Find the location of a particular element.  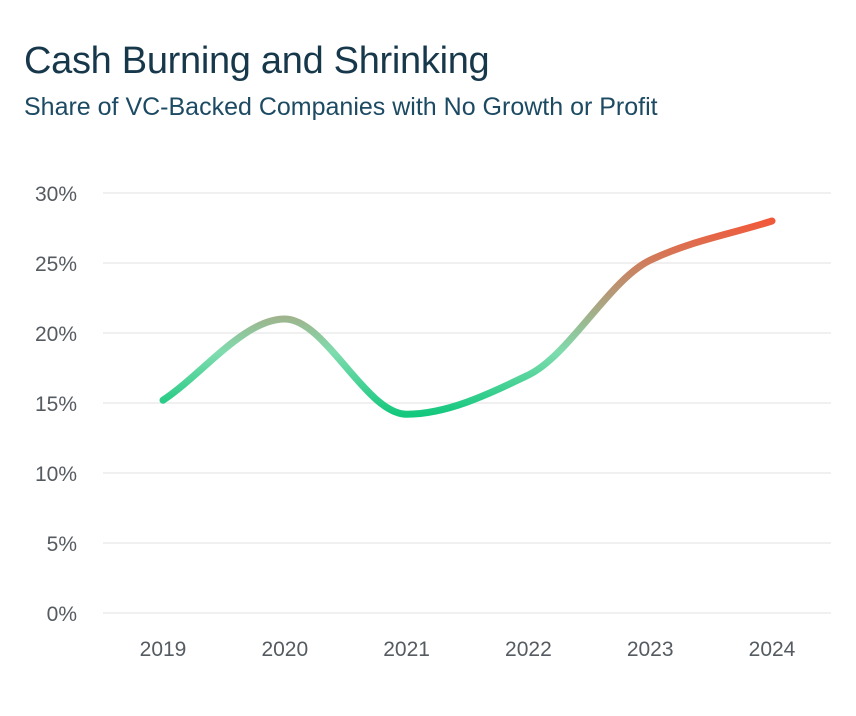

x-axis-ticks: 2019 2020 2021 2022 2023 2024 is located at coordinates (468, 649).